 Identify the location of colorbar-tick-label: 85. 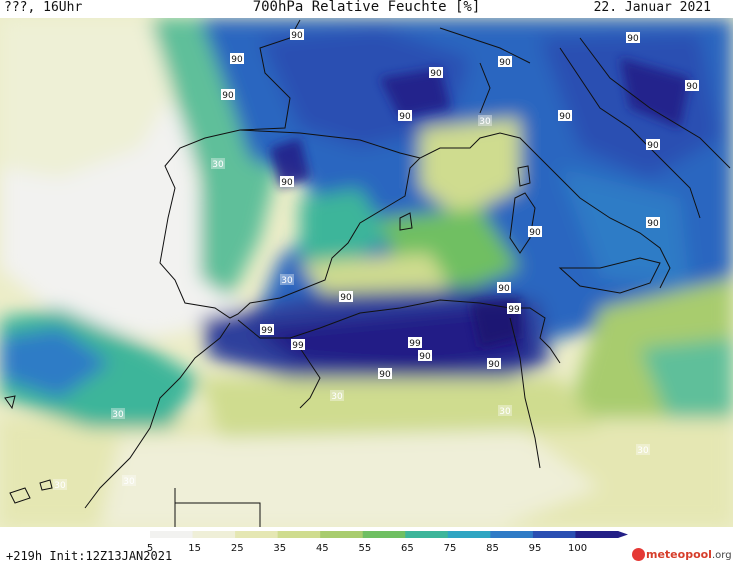
(492, 548).